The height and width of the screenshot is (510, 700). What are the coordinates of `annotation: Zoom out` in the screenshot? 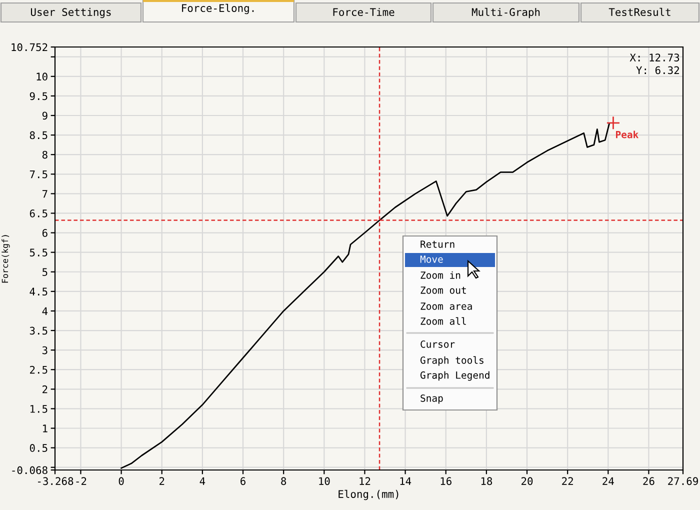 It's located at (443, 290).